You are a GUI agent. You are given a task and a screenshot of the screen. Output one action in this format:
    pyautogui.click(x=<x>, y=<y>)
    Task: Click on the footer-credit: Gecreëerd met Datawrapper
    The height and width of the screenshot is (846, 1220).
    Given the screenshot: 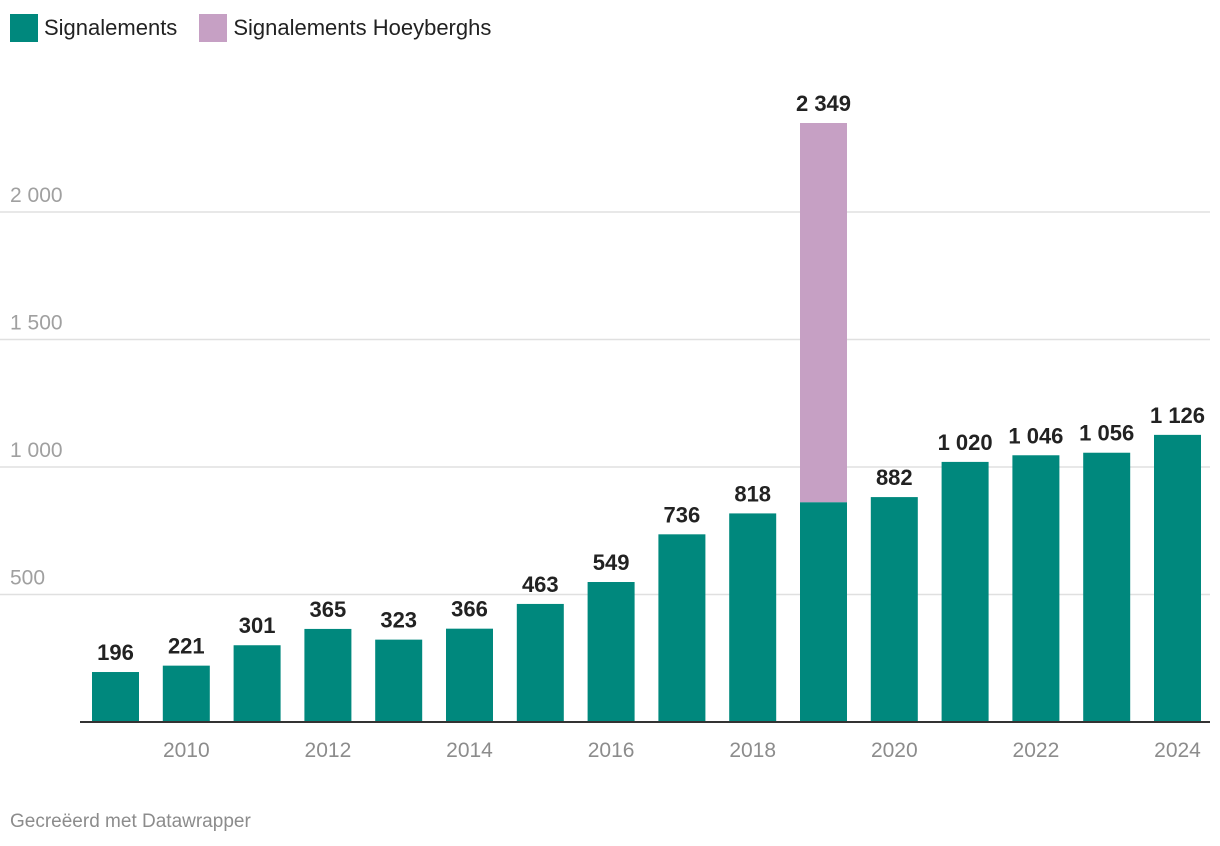 What is the action you would take?
    pyautogui.click(x=130, y=821)
    